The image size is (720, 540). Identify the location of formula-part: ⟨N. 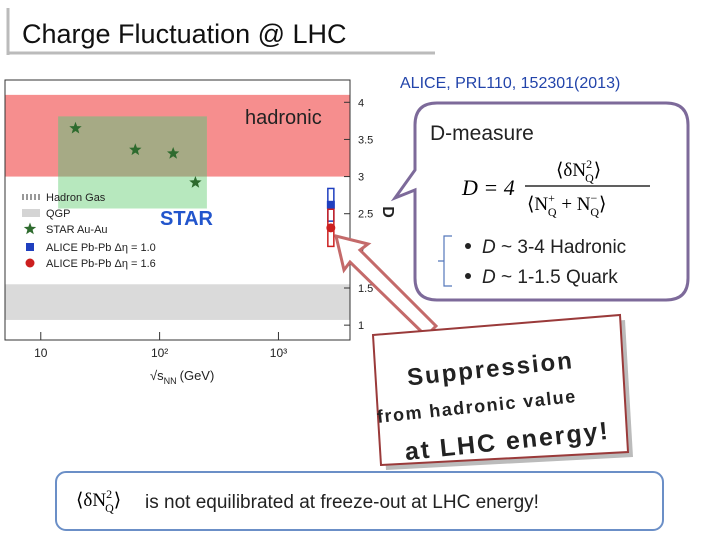
(537, 204).